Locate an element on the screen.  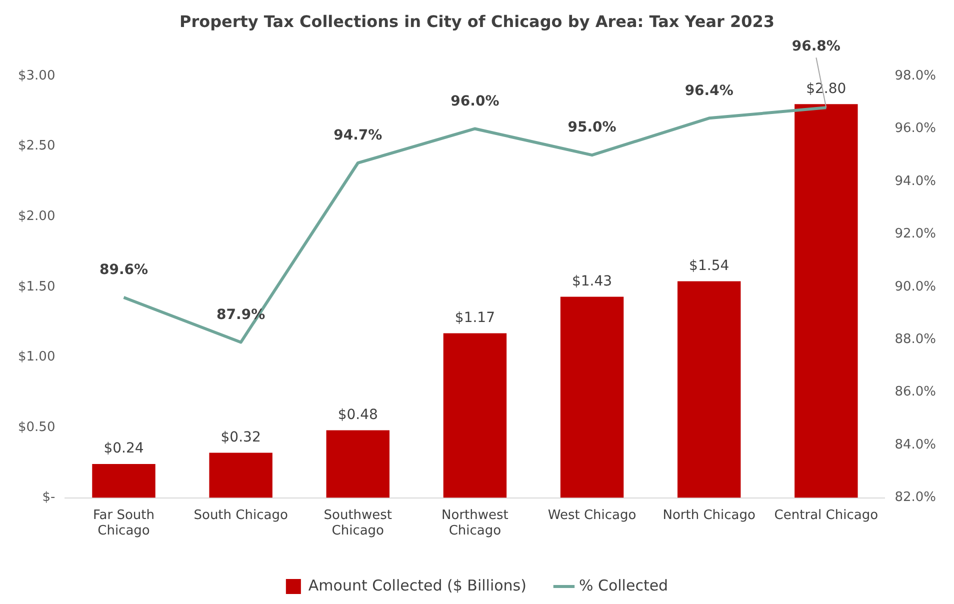
data-label: $0.48 is located at coordinates (358, 414).